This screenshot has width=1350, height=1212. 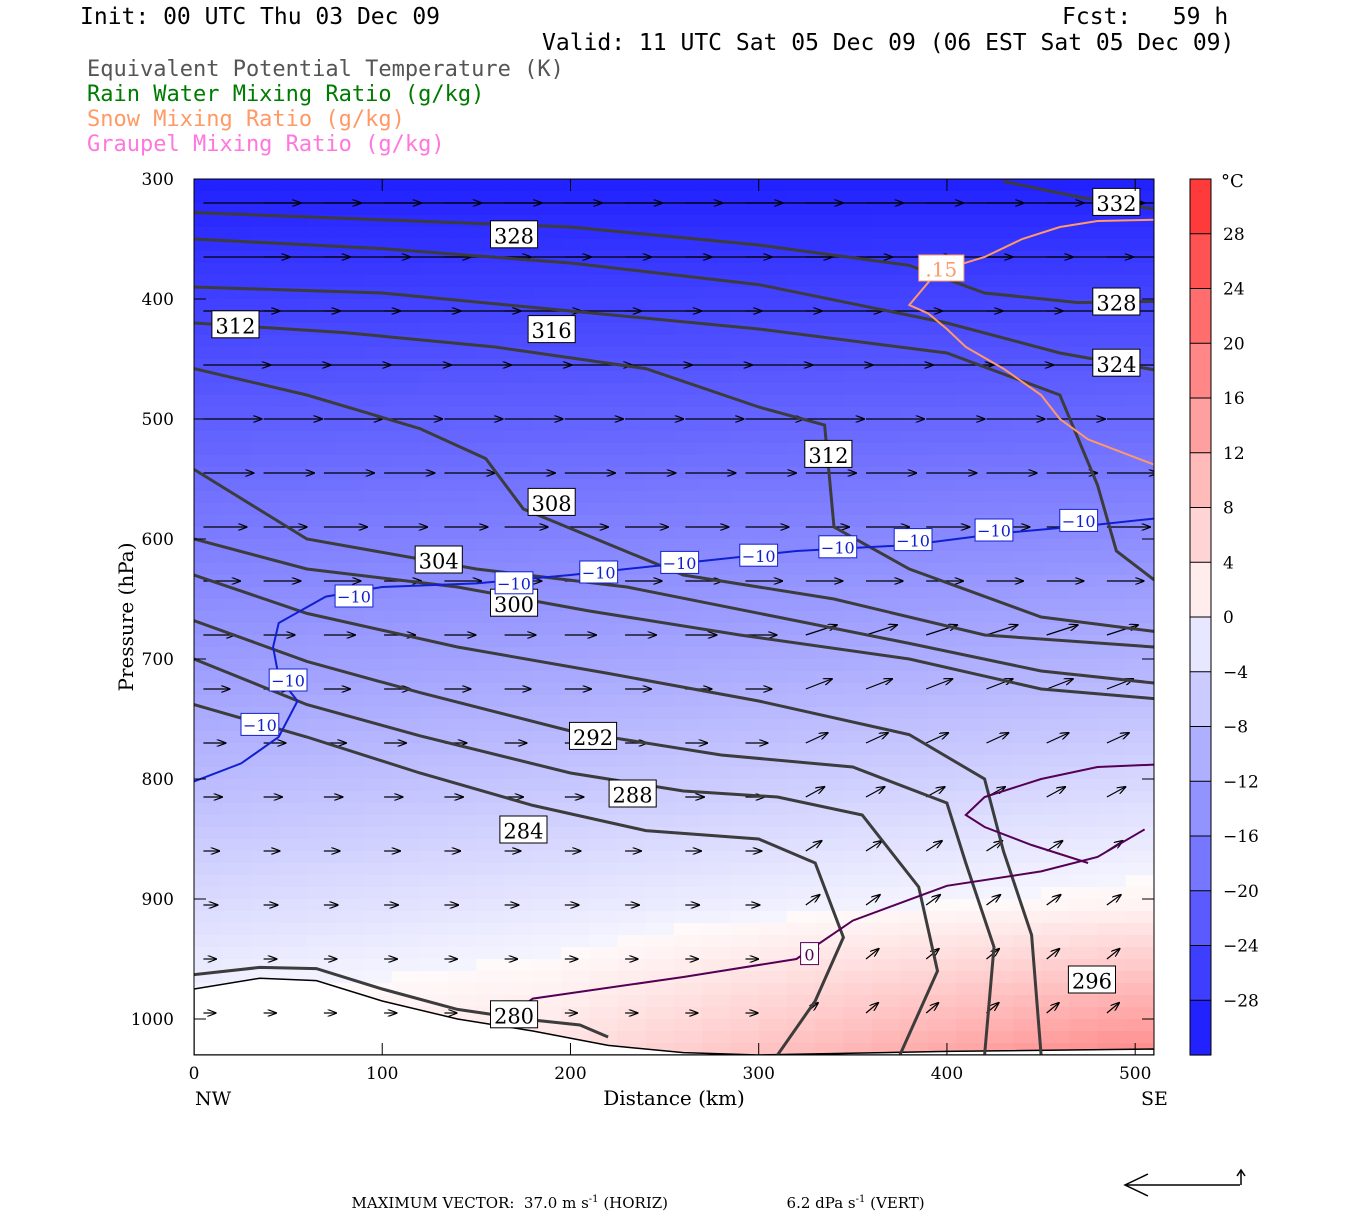 I want to click on temperature-label-text: −10, so click(x=288, y=681).